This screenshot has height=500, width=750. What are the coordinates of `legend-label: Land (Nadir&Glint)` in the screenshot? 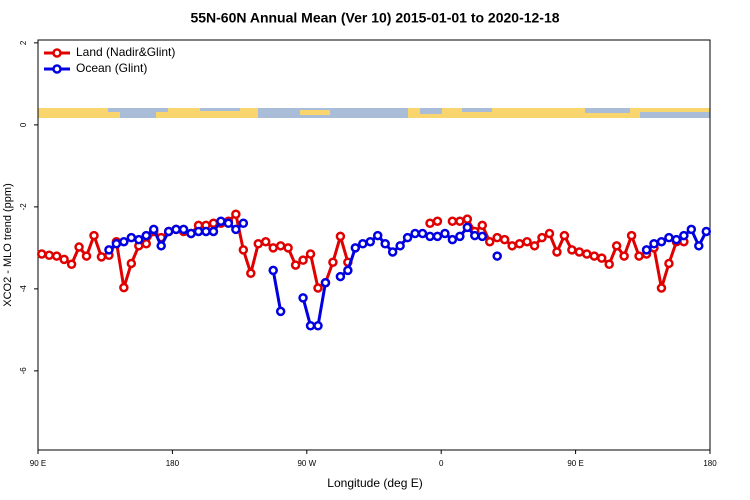 It's located at (125, 52).